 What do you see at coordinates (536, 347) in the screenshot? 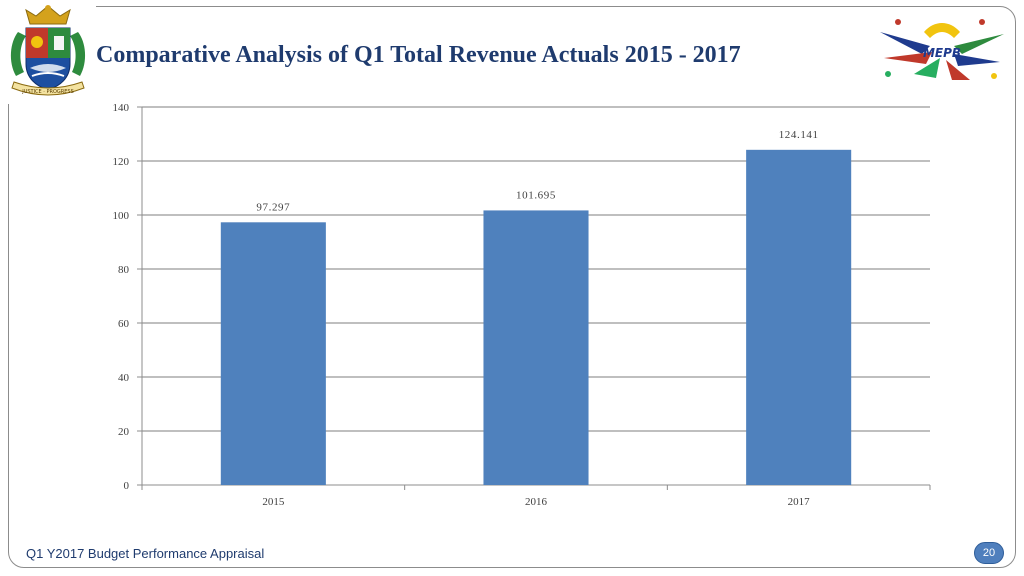
I see `bar-2016` at bounding box center [536, 347].